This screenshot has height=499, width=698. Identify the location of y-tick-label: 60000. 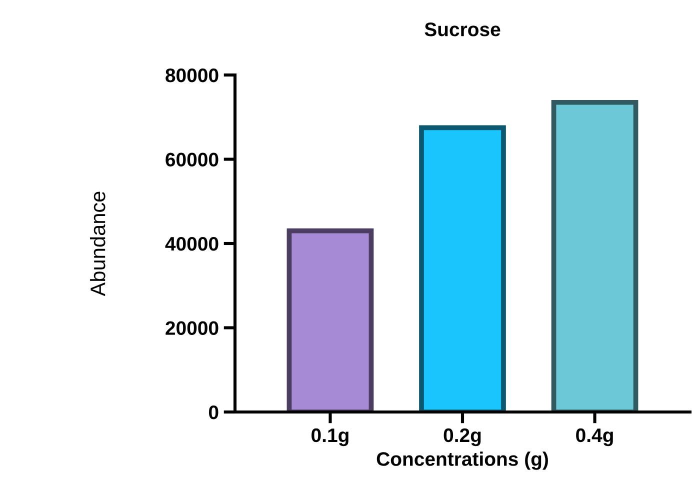
(192, 159).